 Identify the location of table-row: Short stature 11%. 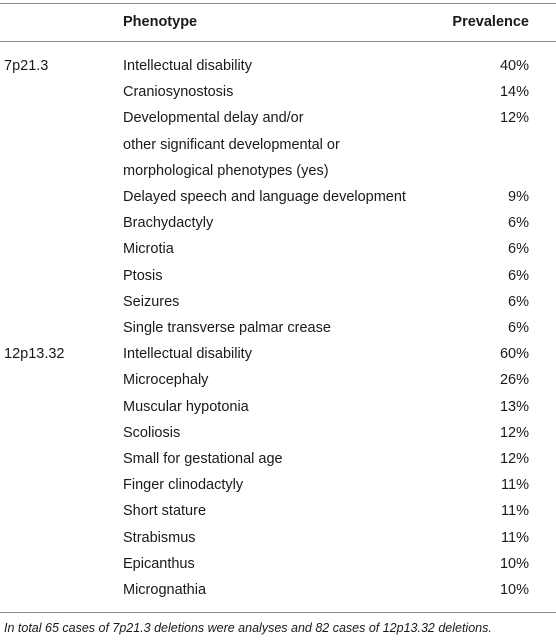
(278, 511).